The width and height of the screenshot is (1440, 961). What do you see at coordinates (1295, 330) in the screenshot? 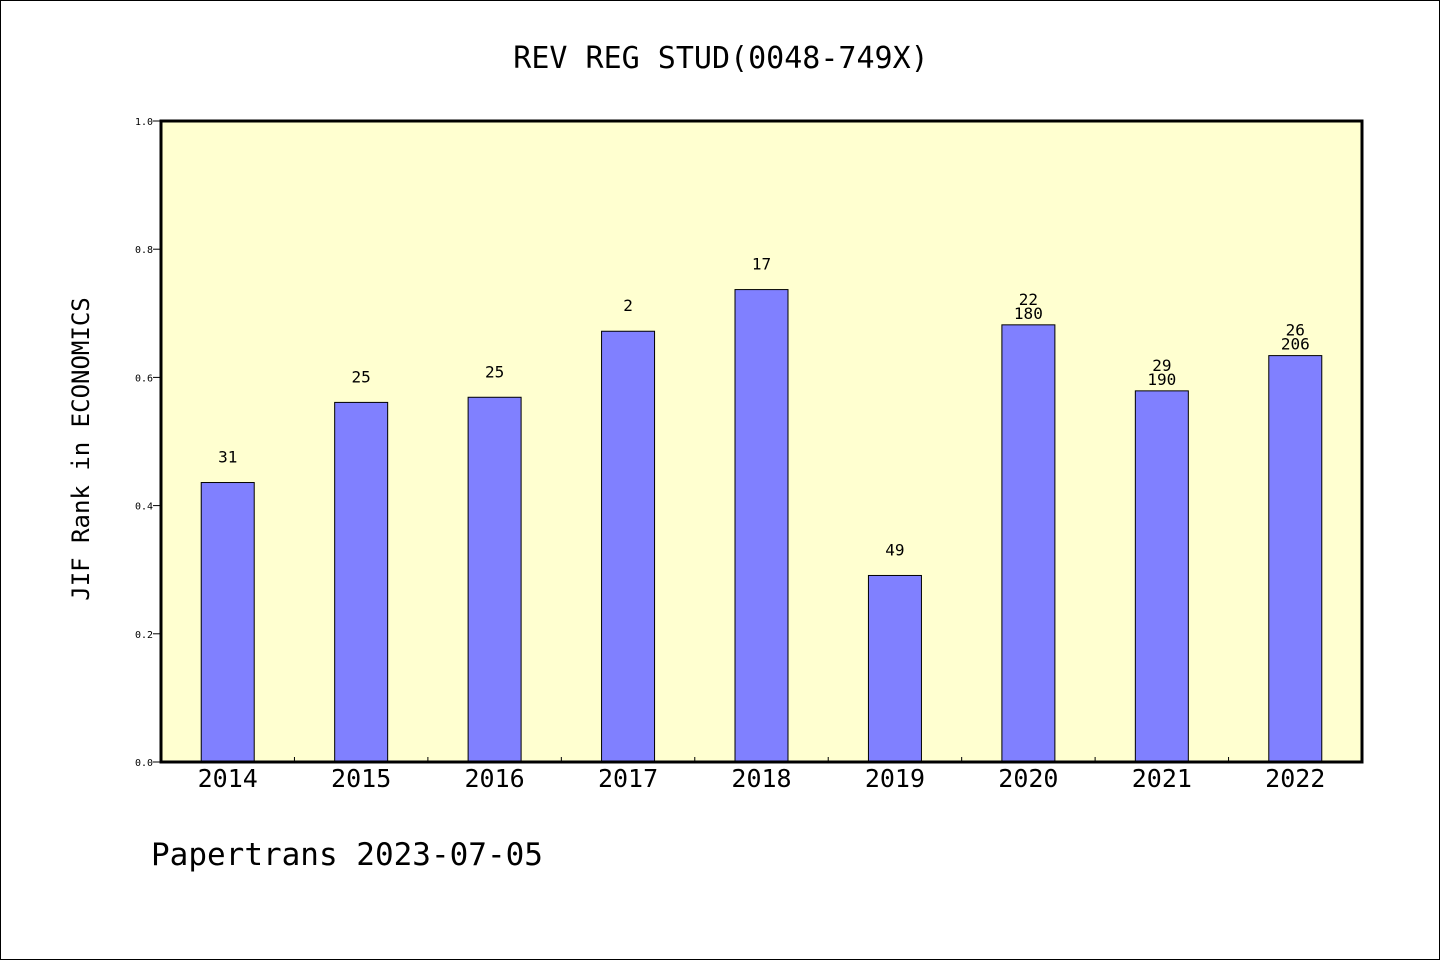
I see `bar-label-rank: 26` at bounding box center [1295, 330].